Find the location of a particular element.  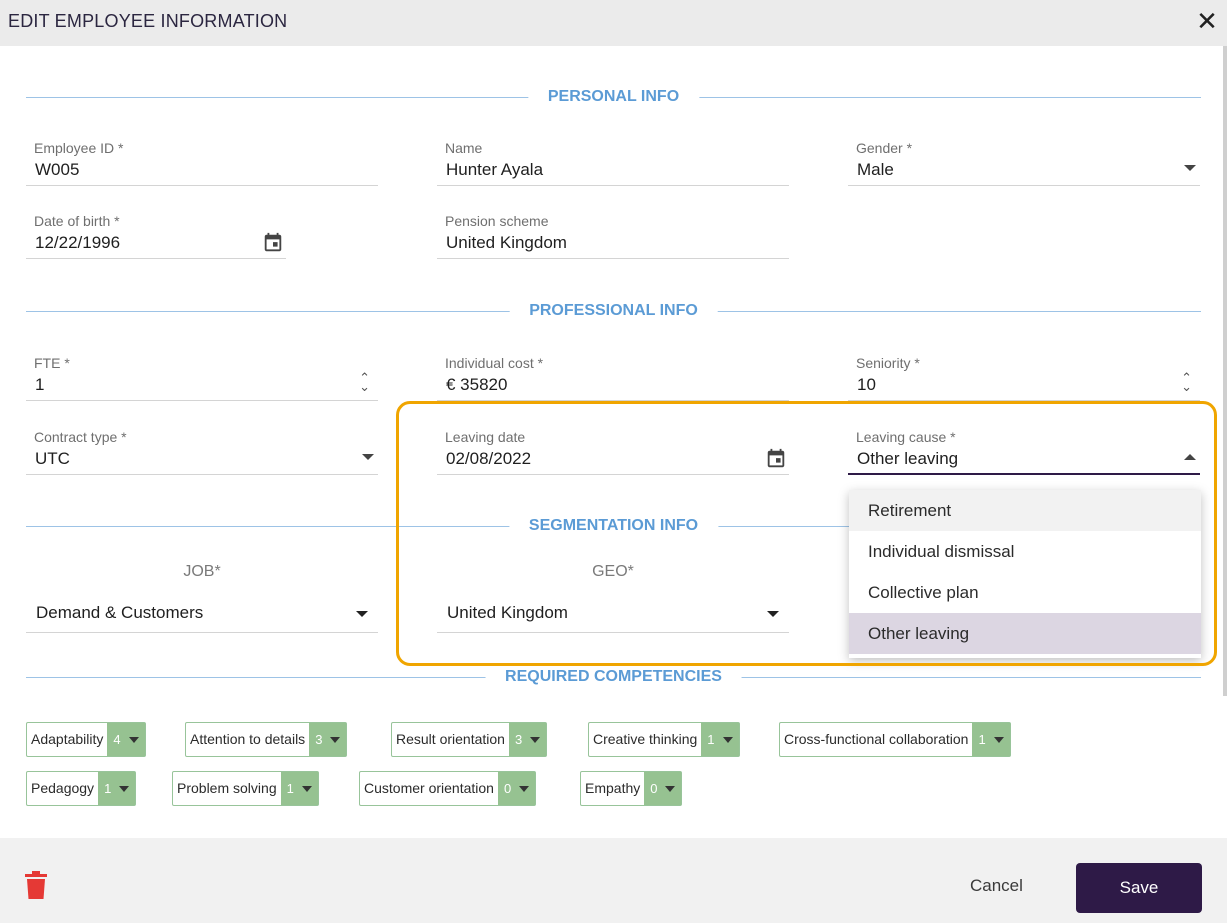

geo-select: GEO* United Kingdom is located at coordinates (613, 598).